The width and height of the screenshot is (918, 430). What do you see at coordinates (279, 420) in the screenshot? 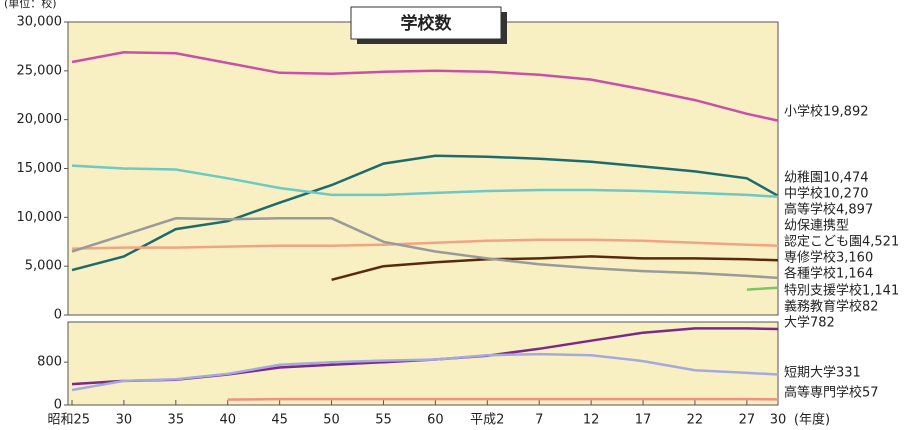
I see `x-tick-label: 45` at bounding box center [279, 420].